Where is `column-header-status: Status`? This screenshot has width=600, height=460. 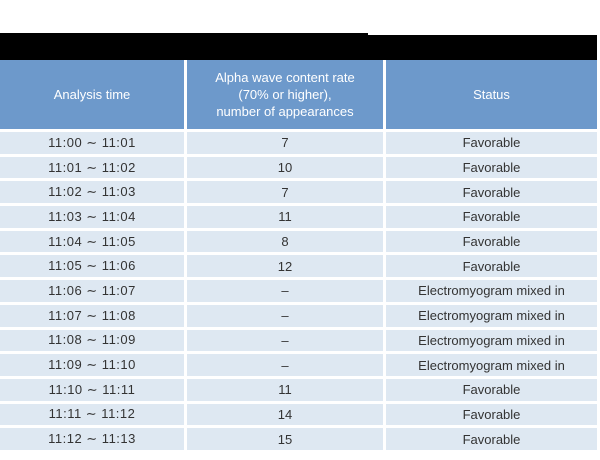
column-header-status: Status is located at coordinates (491, 94).